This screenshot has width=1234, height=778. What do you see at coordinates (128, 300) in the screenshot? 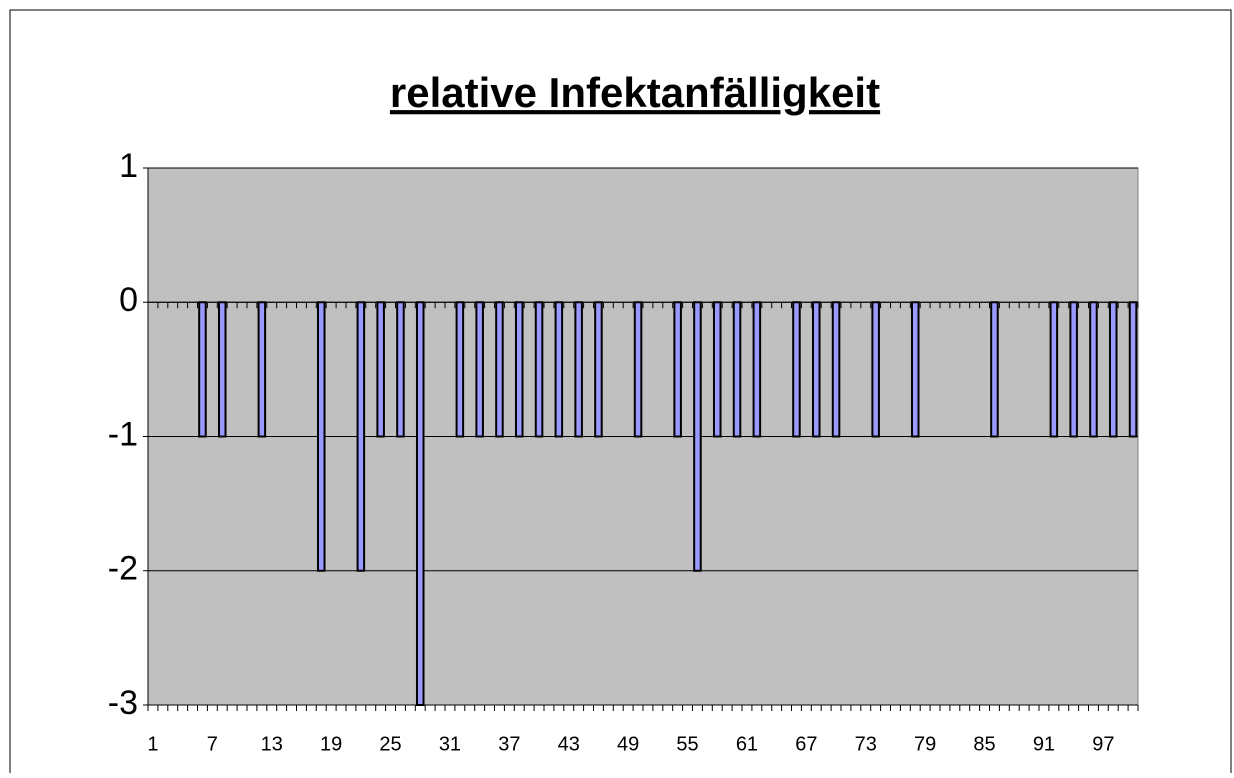
I see `y-tick-label: 0` at bounding box center [128, 300].